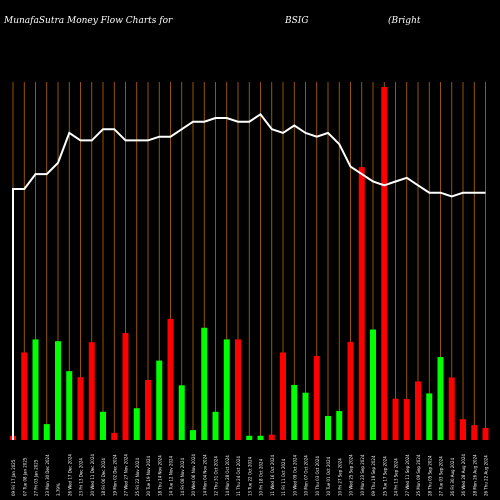  I want to click on x-tick-label: 20 Wed 06 Nov 2024, so click(193, 475).